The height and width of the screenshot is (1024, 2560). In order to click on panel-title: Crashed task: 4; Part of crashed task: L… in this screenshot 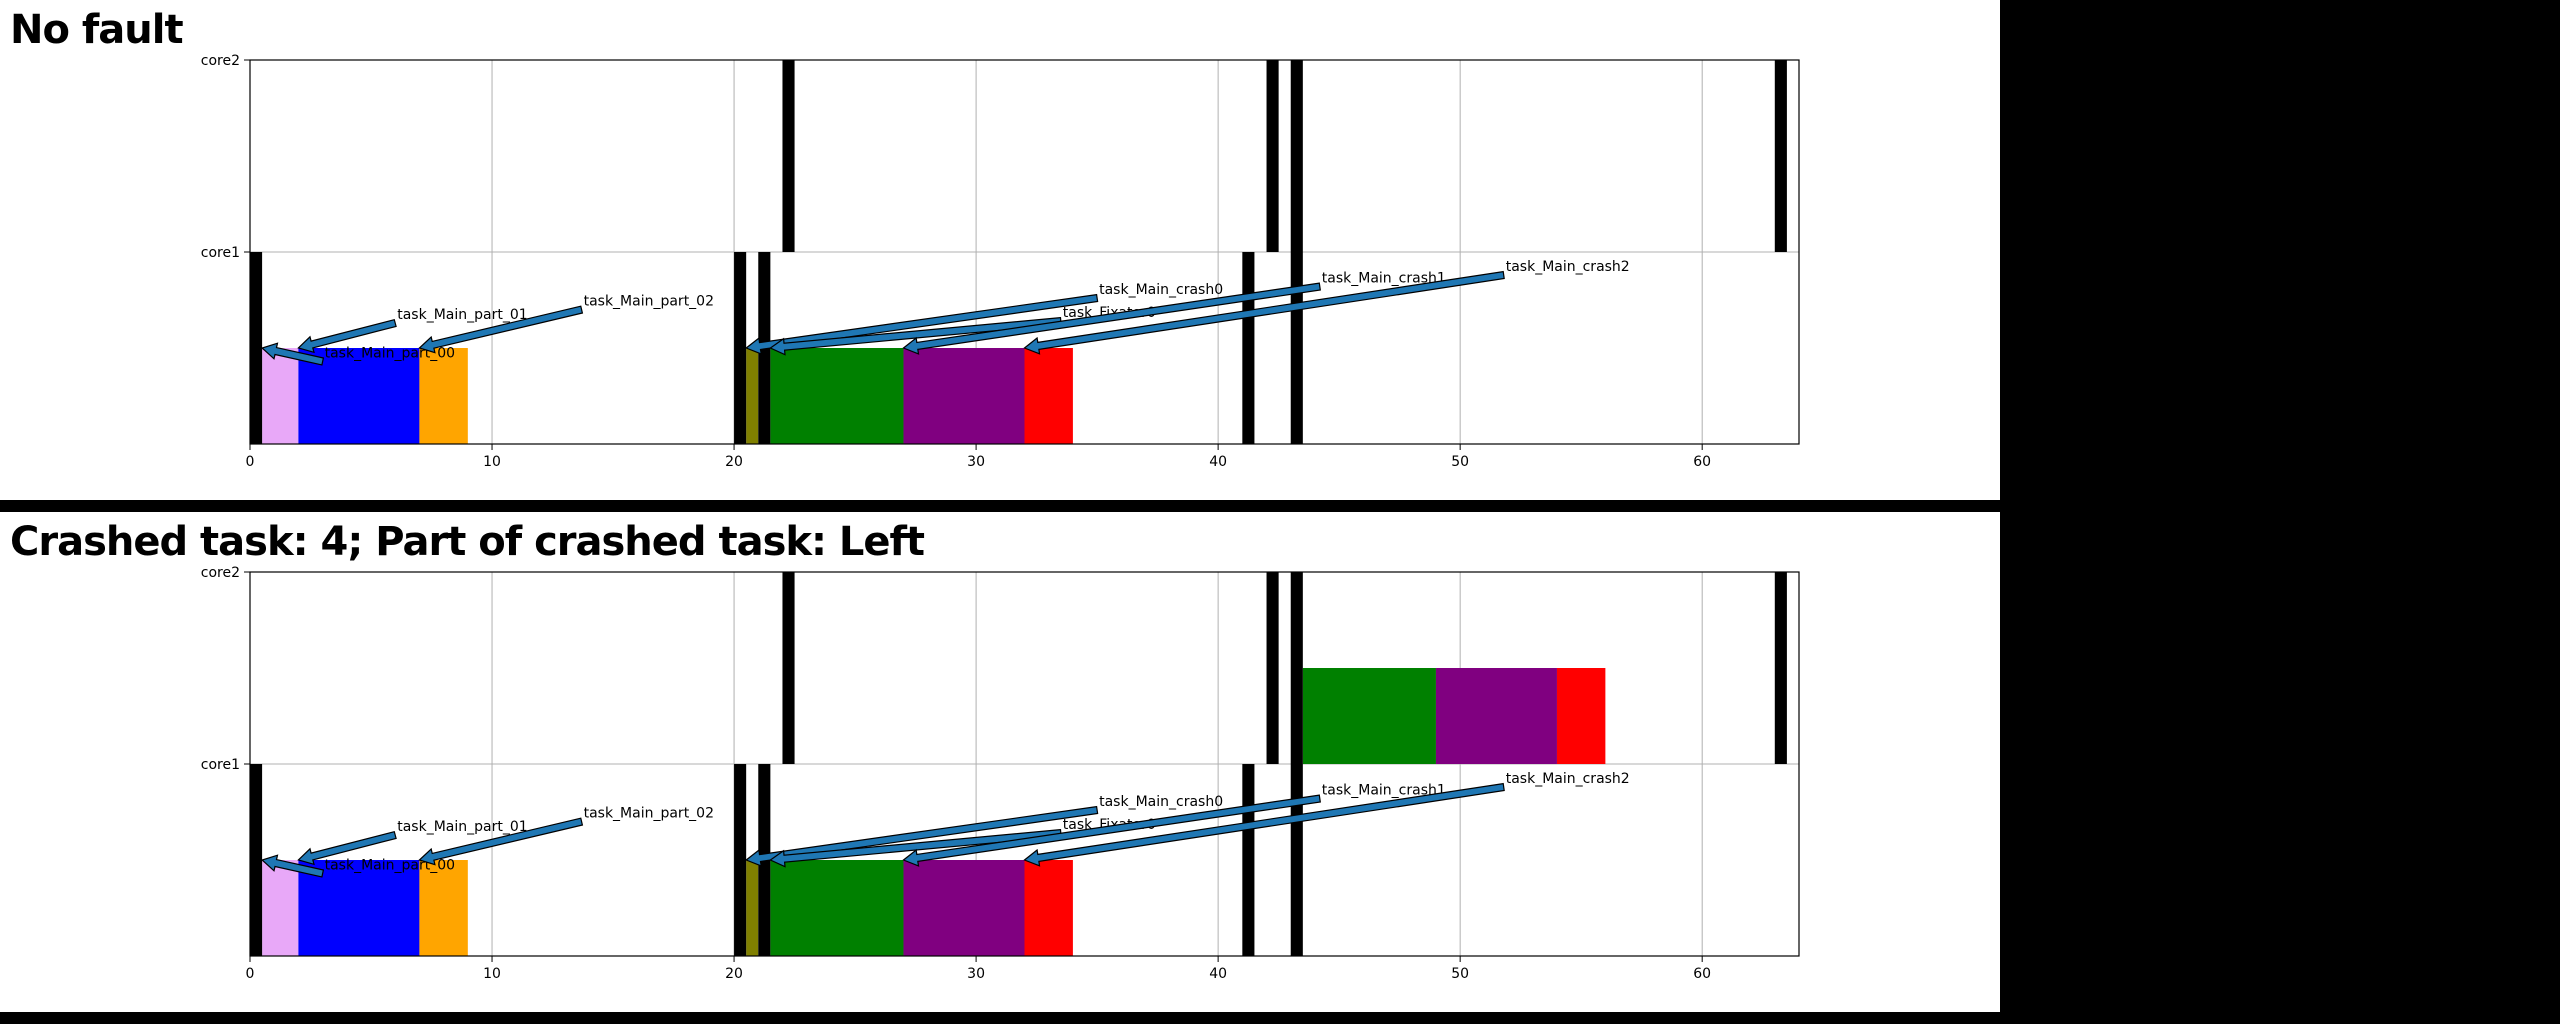, I will do `click(467, 542)`.